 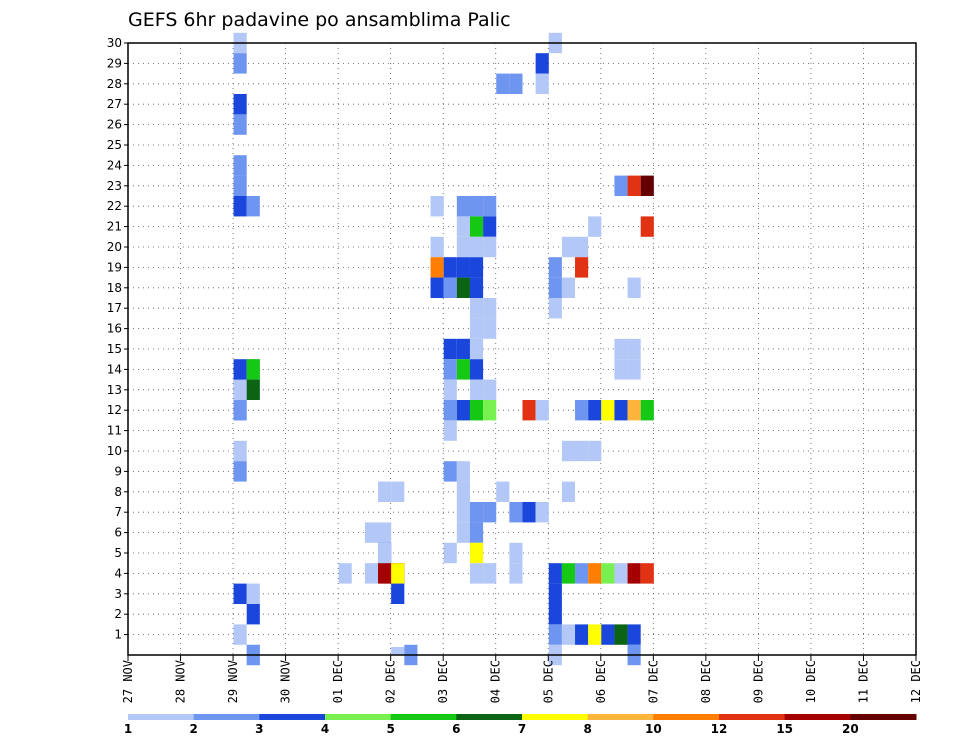 What do you see at coordinates (118, 492) in the screenshot?
I see `y-tick-label: 8` at bounding box center [118, 492].